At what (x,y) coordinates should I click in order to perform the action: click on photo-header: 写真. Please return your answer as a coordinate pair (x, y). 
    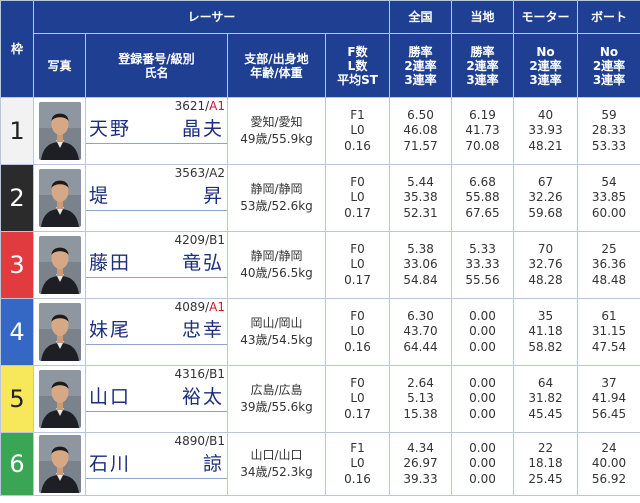
    Looking at the image, I should click on (59, 65).